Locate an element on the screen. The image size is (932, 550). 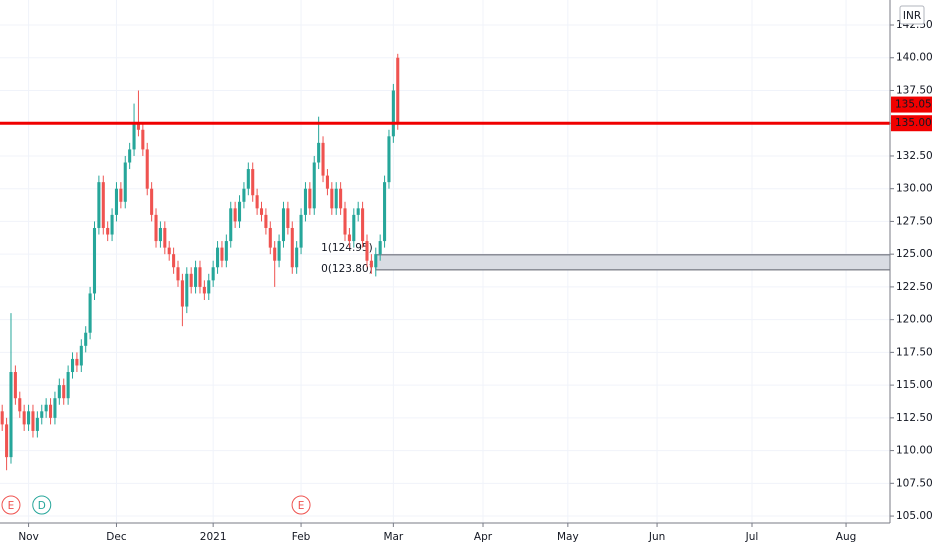
currency-label: INR is located at coordinates (912, 16).